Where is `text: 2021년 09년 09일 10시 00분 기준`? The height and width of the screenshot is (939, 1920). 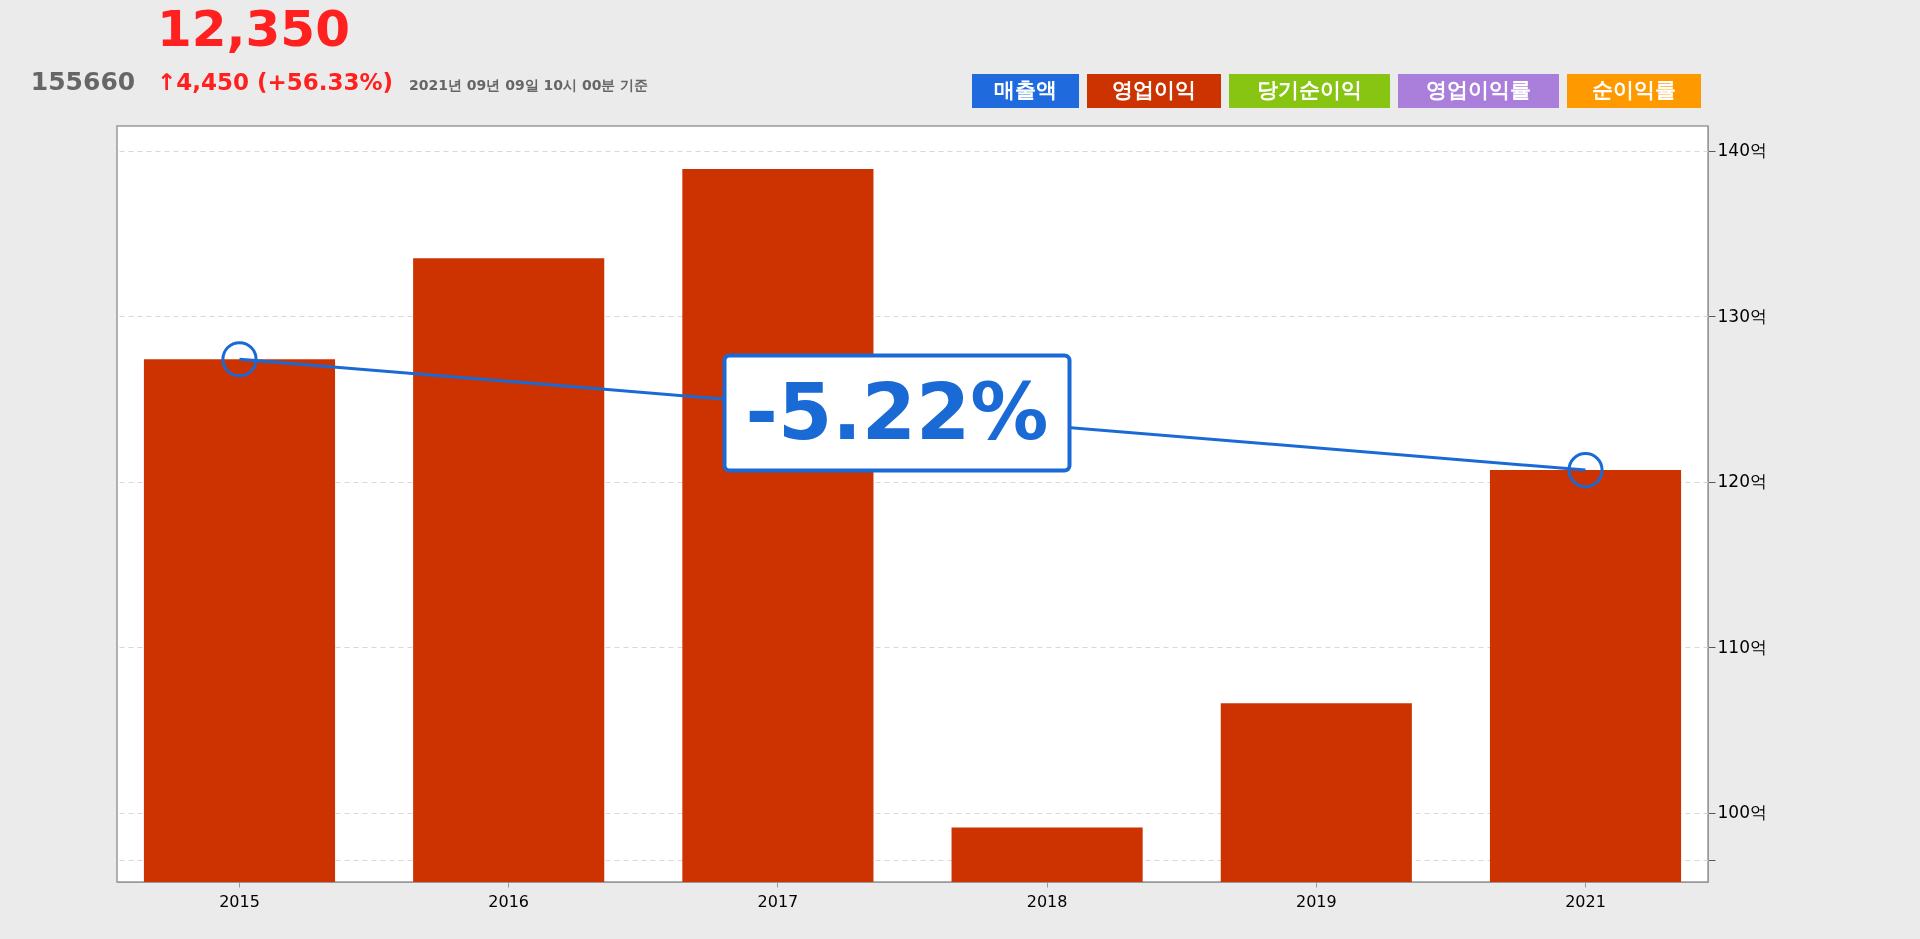
text: 2021년 09년 09일 10시 00분 기준 is located at coordinates (529, 85).